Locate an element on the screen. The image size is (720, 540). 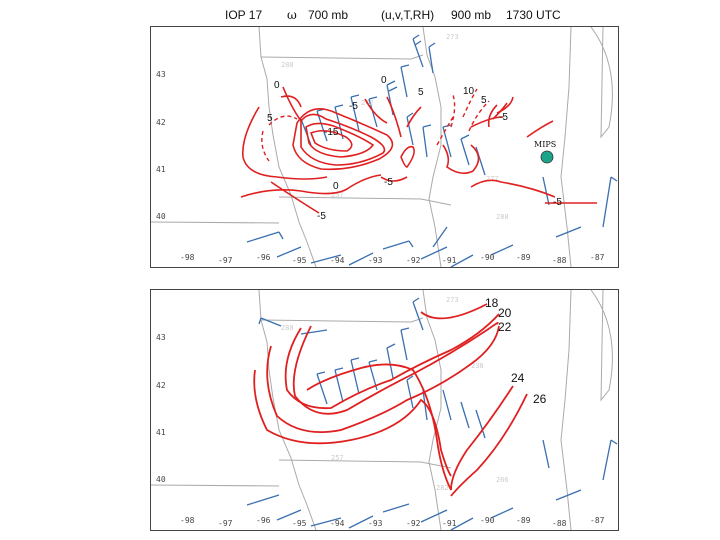
mips-label: MIPS is located at coordinates (545, 144).